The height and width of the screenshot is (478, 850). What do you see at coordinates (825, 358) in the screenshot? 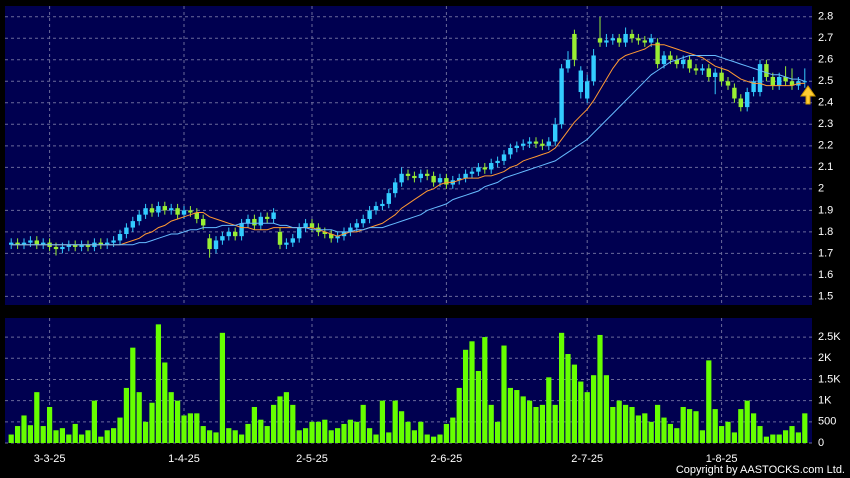
I see `y-tick-label: 2K` at bounding box center [825, 358].